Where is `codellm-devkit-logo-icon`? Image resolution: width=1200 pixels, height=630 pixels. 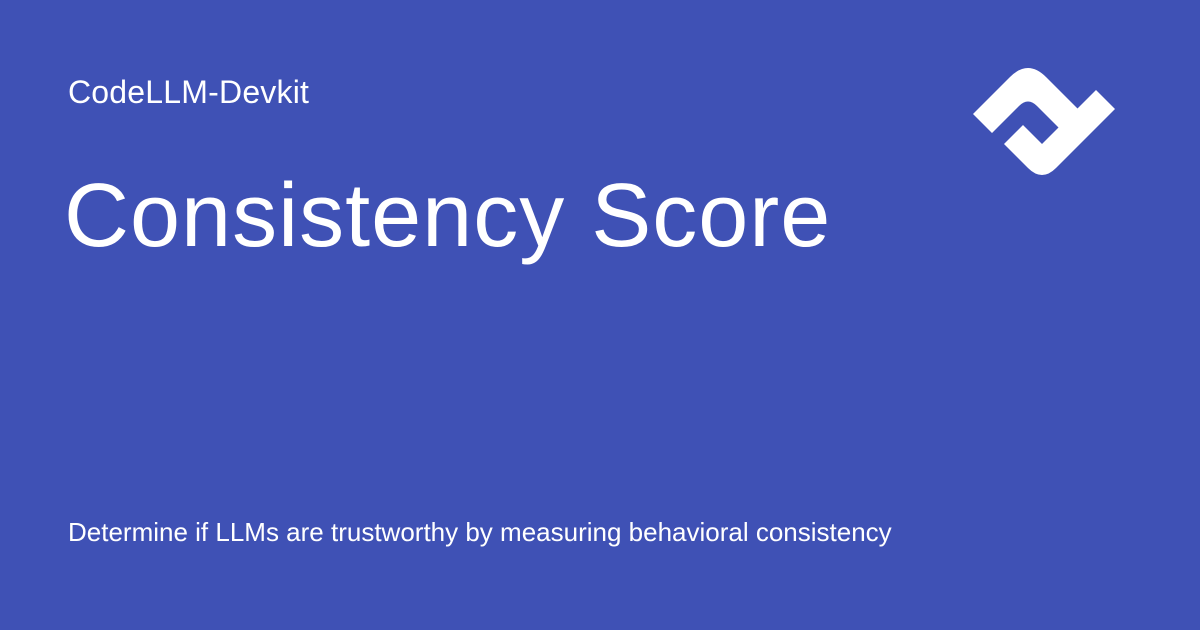
codellm-devkit-logo-icon is located at coordinates (1044, 121).